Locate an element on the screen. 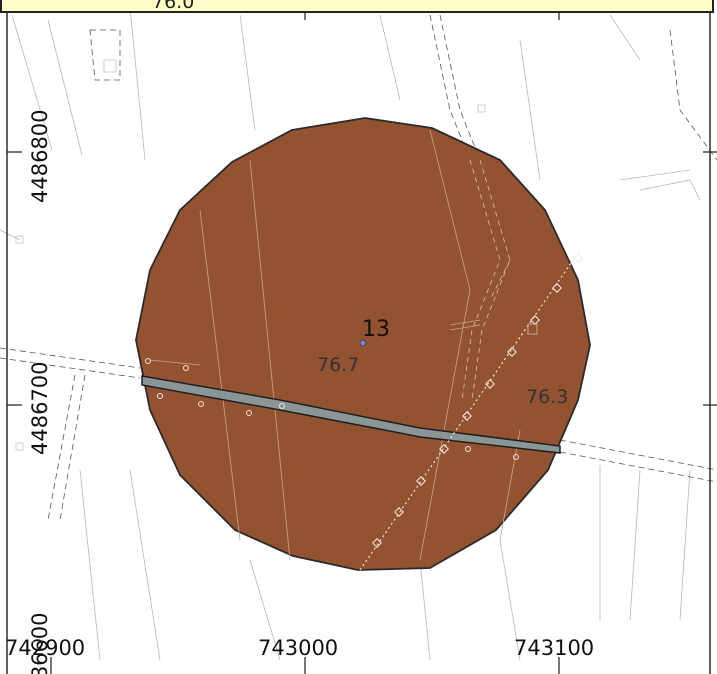 This screenshot has width=717, height=674. feature-label: 13 is located at coordinates (376, 329).